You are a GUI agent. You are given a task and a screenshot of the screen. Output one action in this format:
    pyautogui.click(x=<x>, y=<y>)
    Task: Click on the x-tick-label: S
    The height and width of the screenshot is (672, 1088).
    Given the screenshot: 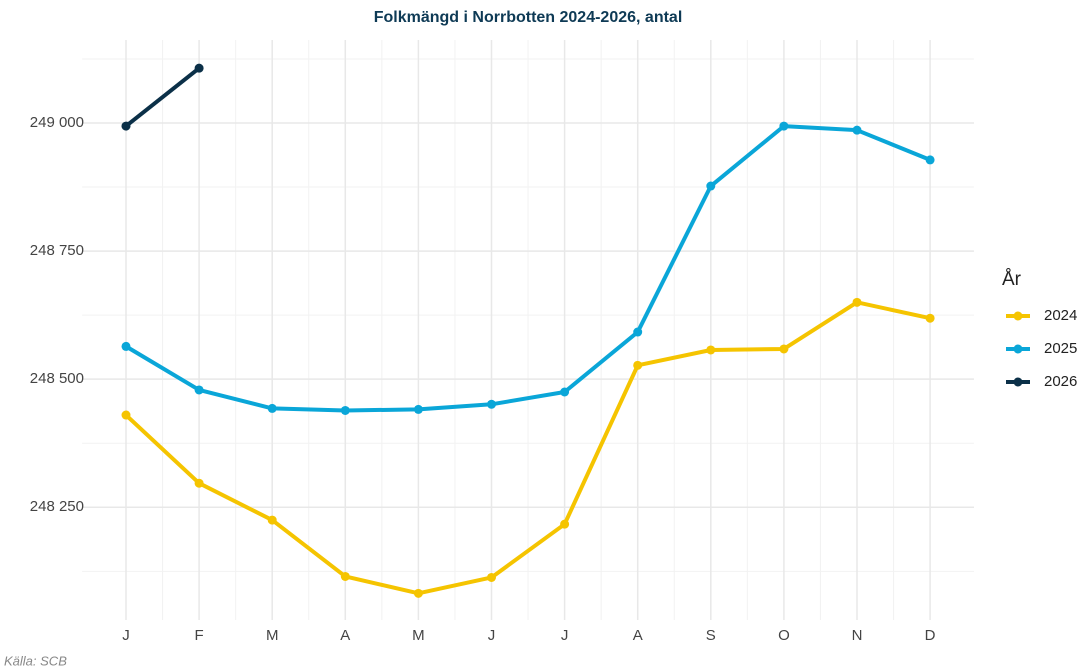 What is the action you would take?
    pyautogui.click(x=711, y=635)
    